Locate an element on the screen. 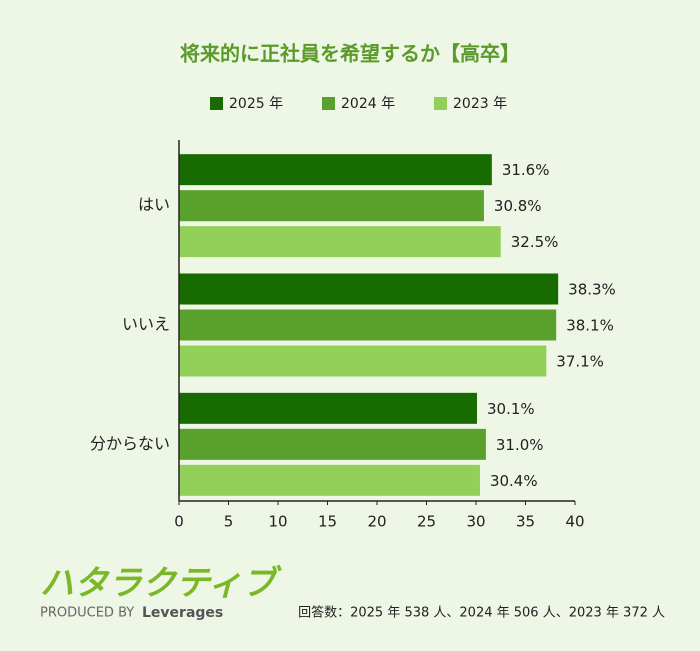 The height and width of the screenshot is (651, 700). x-tick-label: 40 is located at coordinates (574, 522).